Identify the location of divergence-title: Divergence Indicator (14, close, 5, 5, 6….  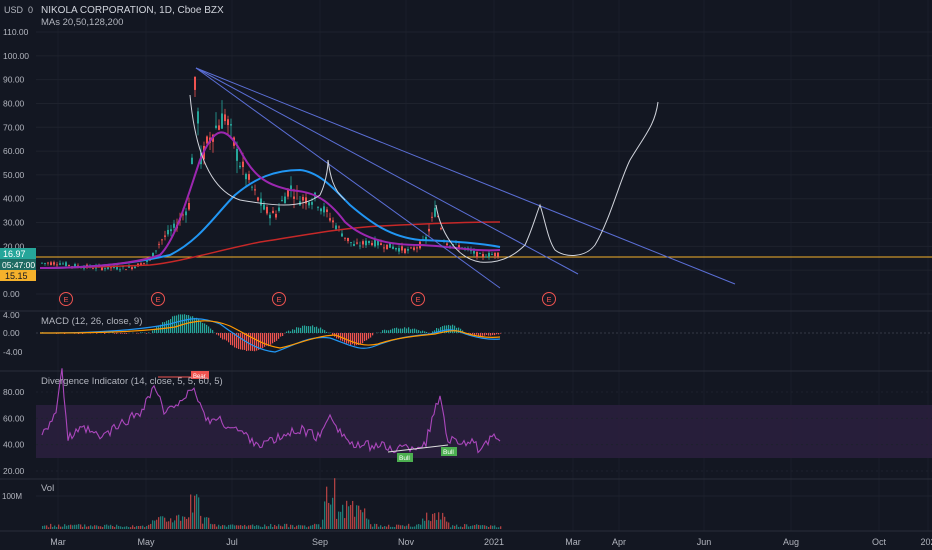
(132, 381).